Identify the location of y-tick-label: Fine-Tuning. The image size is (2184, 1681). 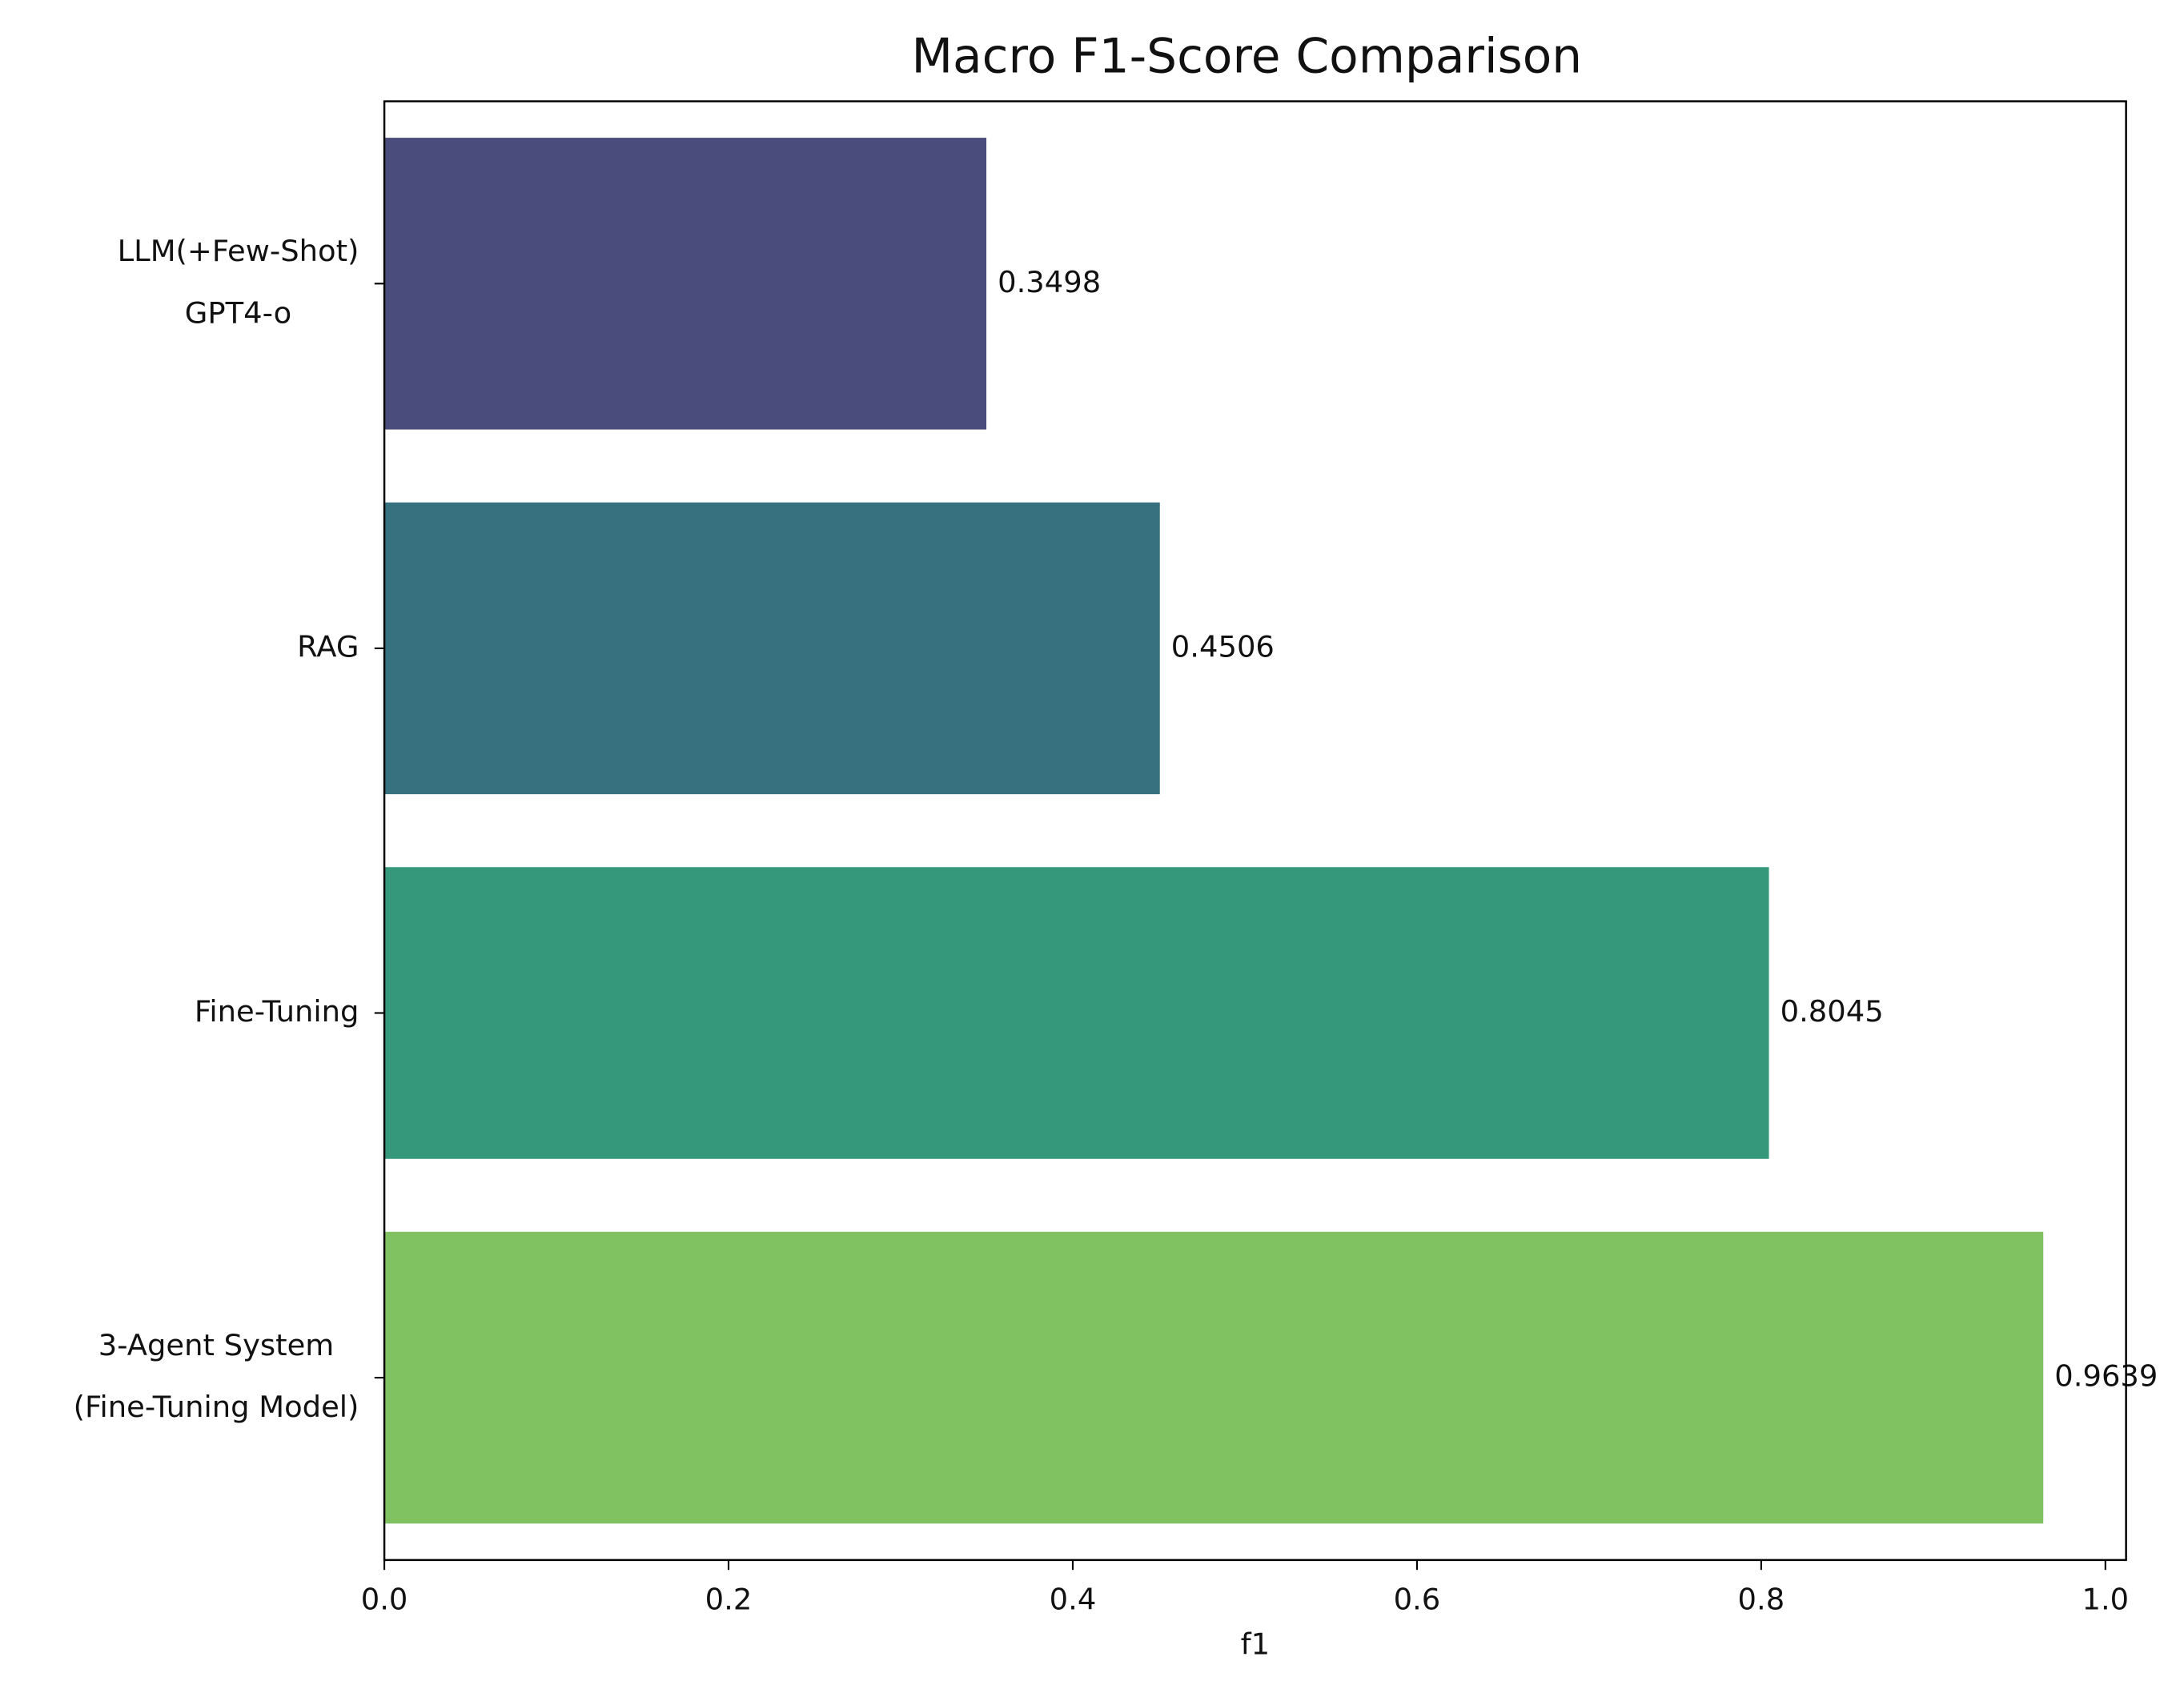
(277, 1011).